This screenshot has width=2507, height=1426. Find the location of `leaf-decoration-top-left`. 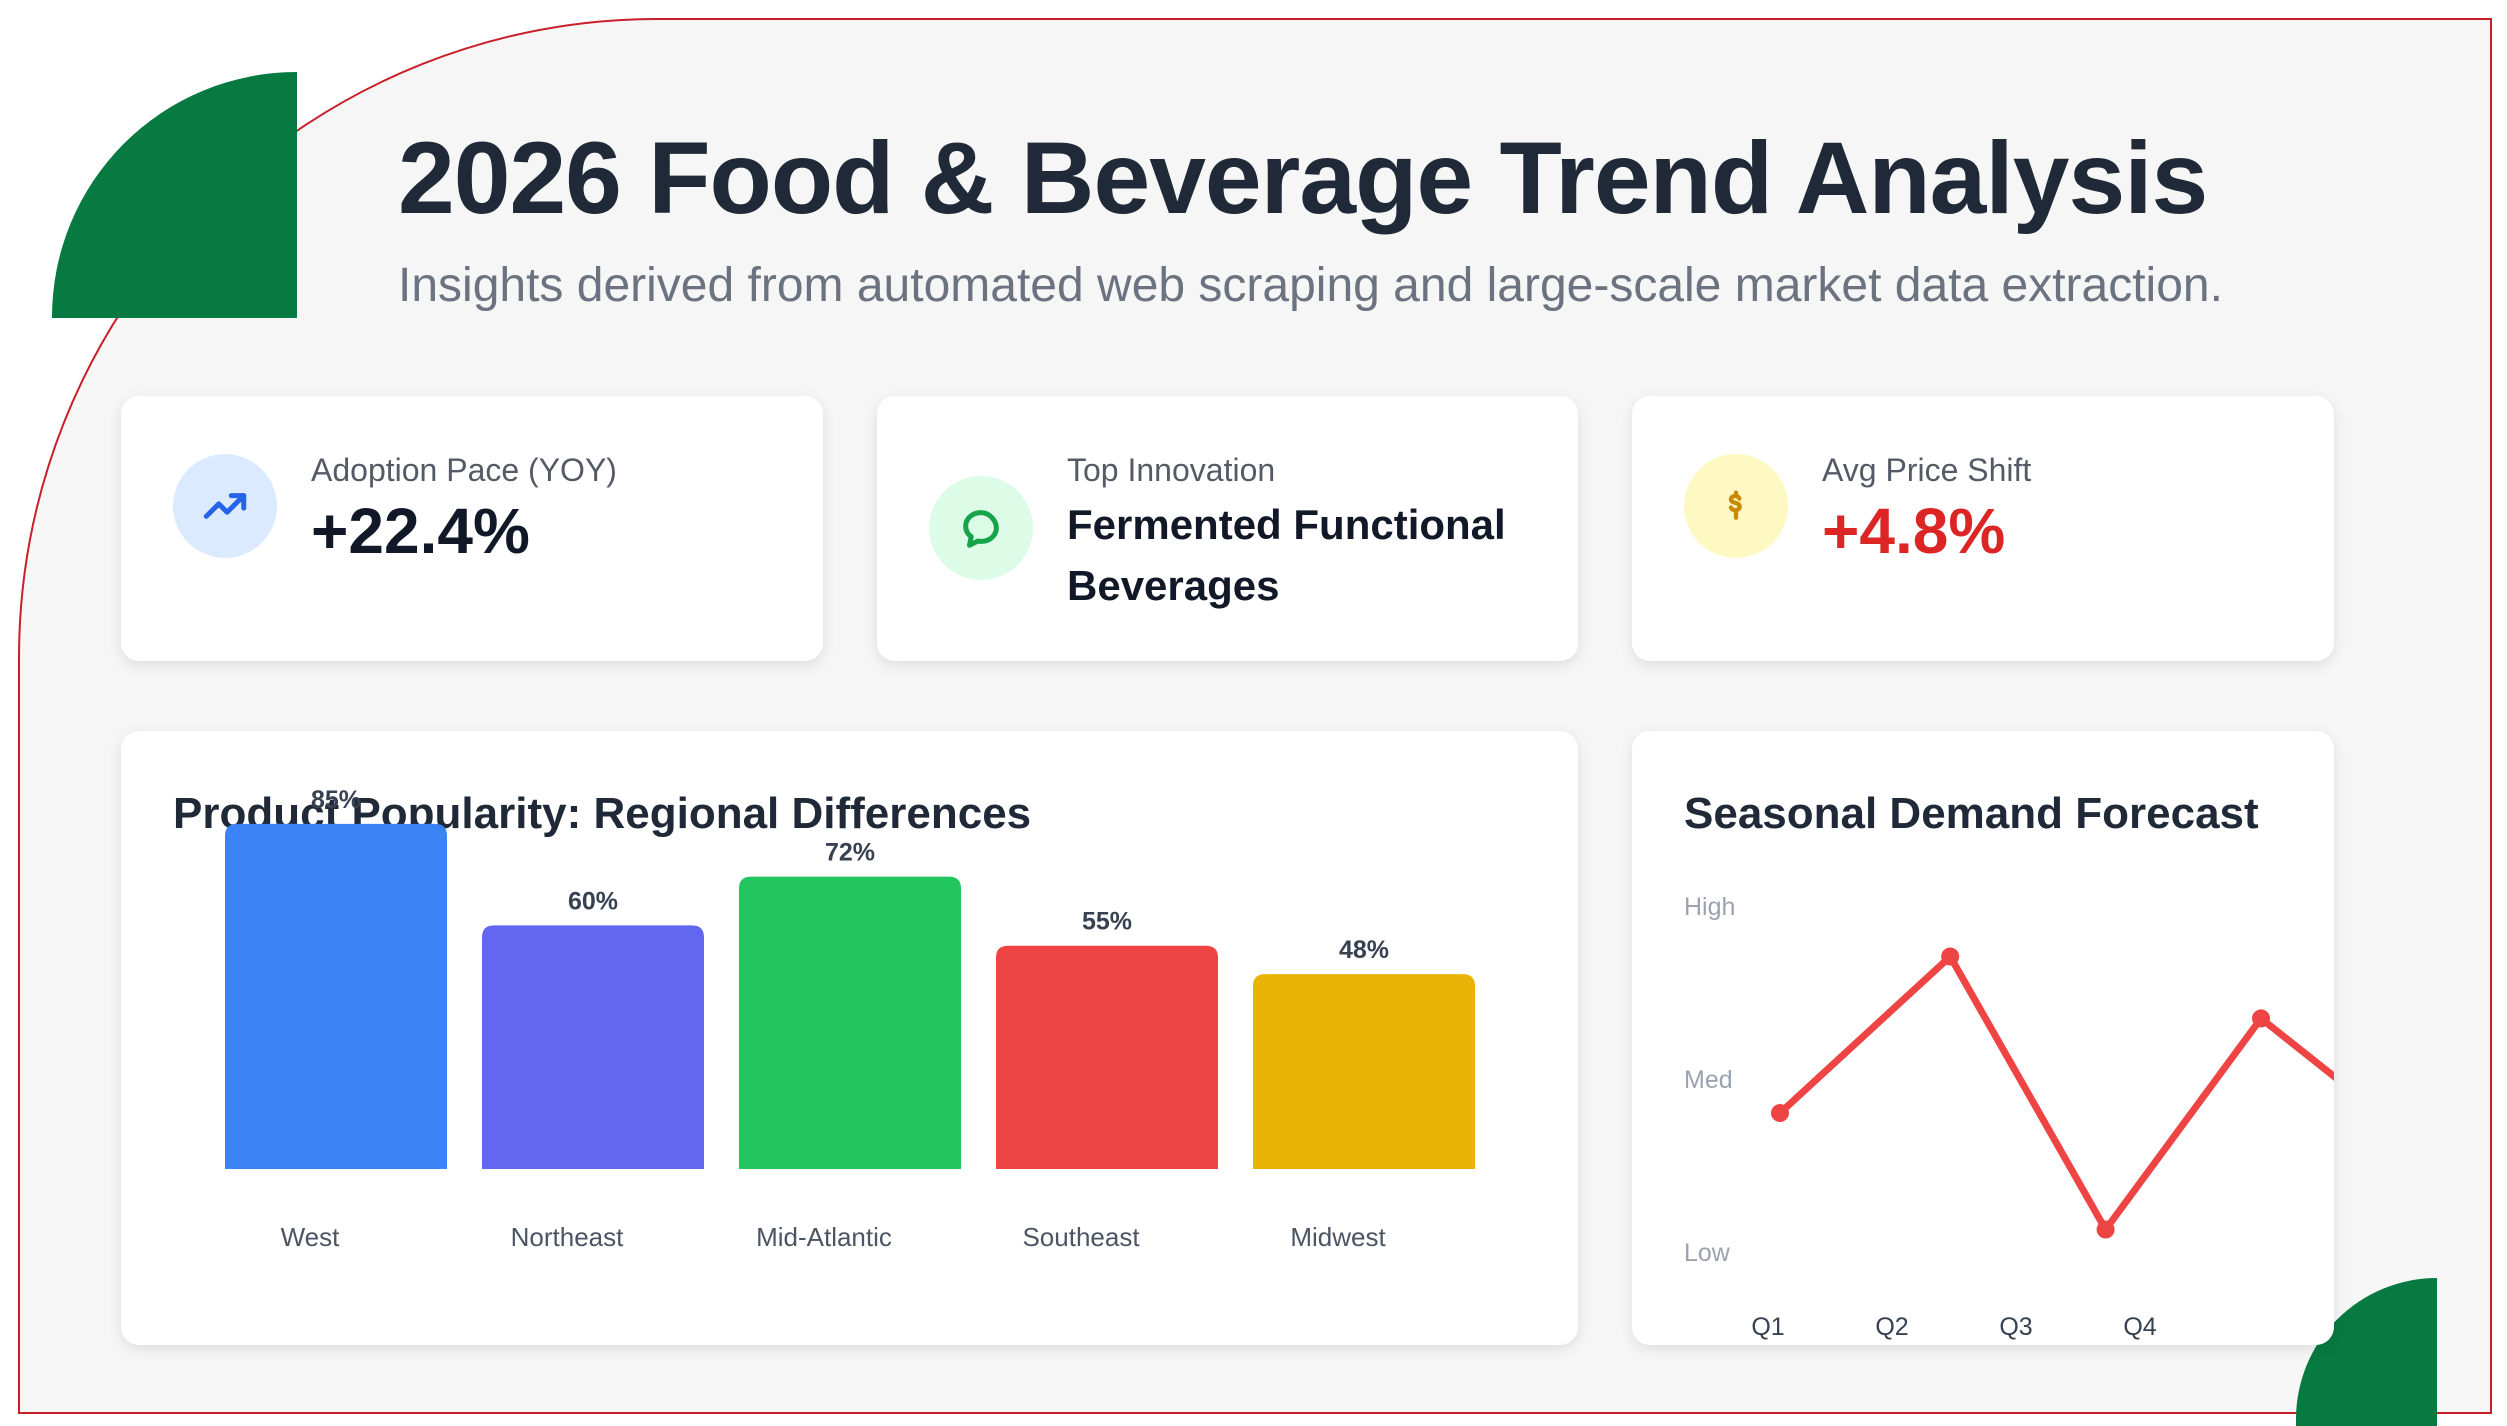

leaf-decoration-top-left is located at coordinates (174, 195).